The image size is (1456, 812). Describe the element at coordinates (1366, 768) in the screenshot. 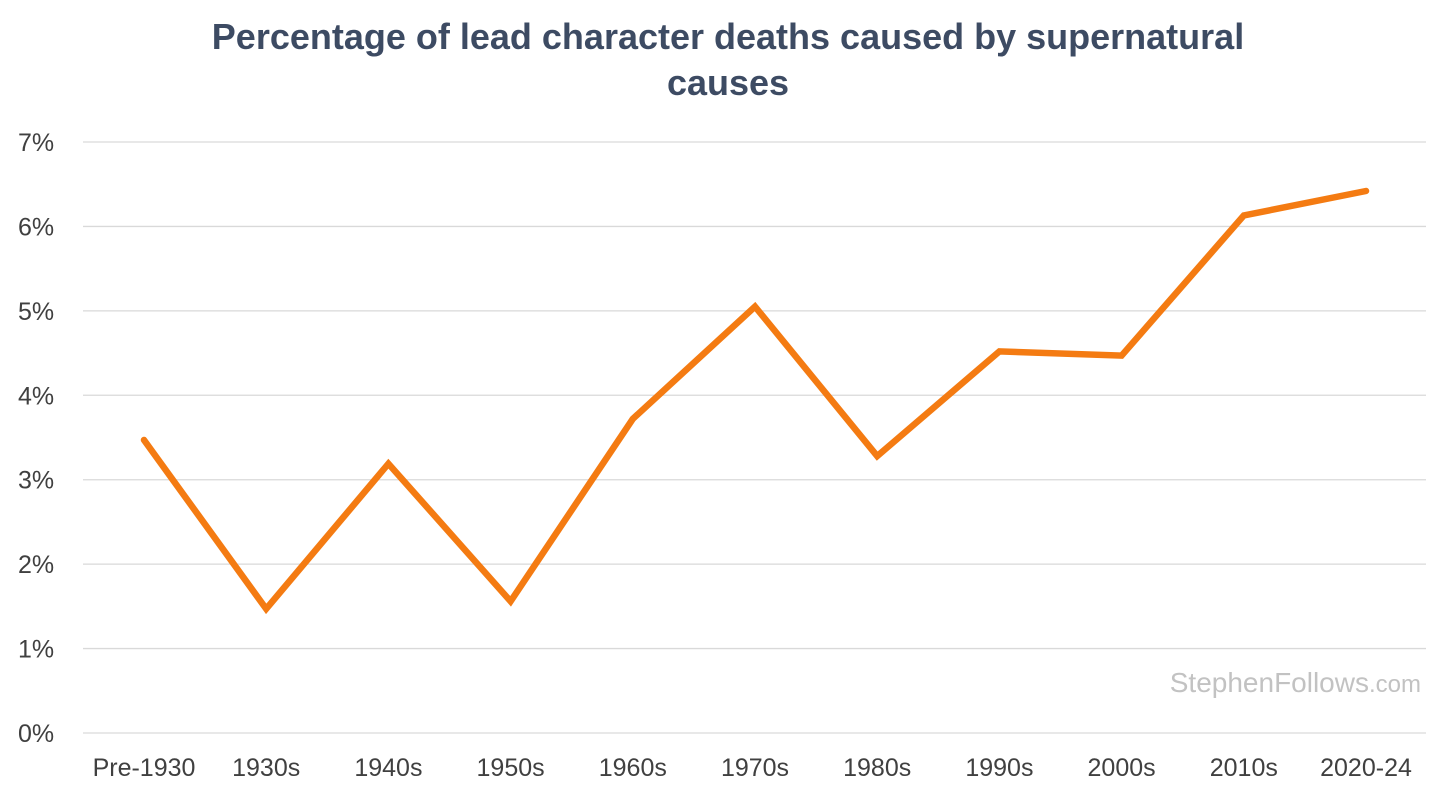

I see `x-tick-label: 2020-24` at that location.